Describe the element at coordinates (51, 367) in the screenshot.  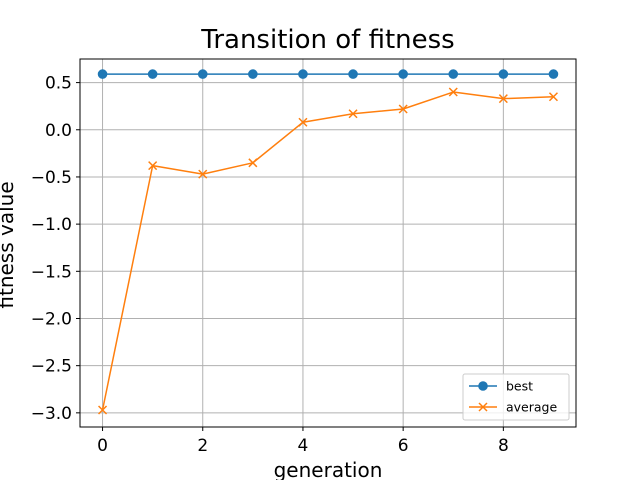
I see `y-tick-label: −2.5` at that location.